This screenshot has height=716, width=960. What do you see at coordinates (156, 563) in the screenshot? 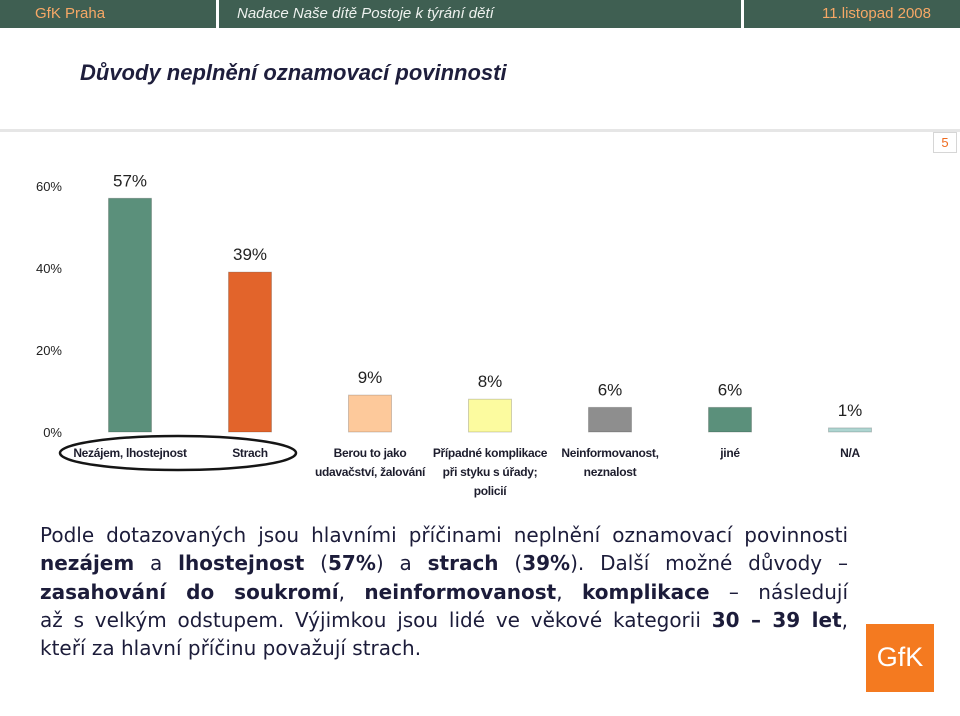
I see `summary-text-segment: a` at bounding box center [156, 563].